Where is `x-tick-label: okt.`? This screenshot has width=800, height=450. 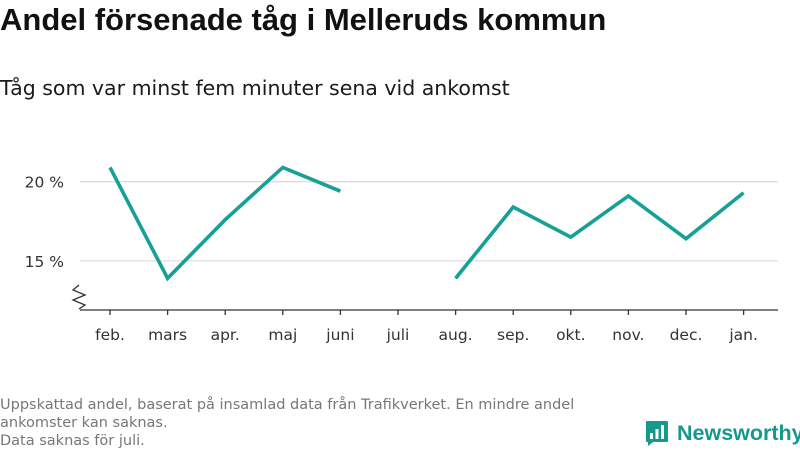
x-tick-label: okt. is located at coordinates (570, 335).